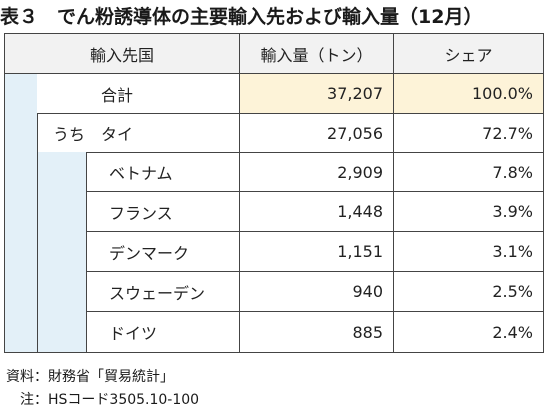 The image size is (549, 412). What do you see at coordinates (274, 332) in the screenshot?
I see `table-row: ドイツ 885 2.4%` at bounding box center [274, 332].